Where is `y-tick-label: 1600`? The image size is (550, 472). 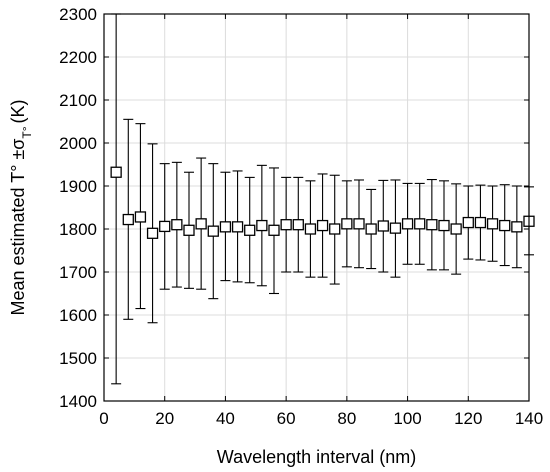
y-tick-label: 1600 is located at coordinates (78, 315).